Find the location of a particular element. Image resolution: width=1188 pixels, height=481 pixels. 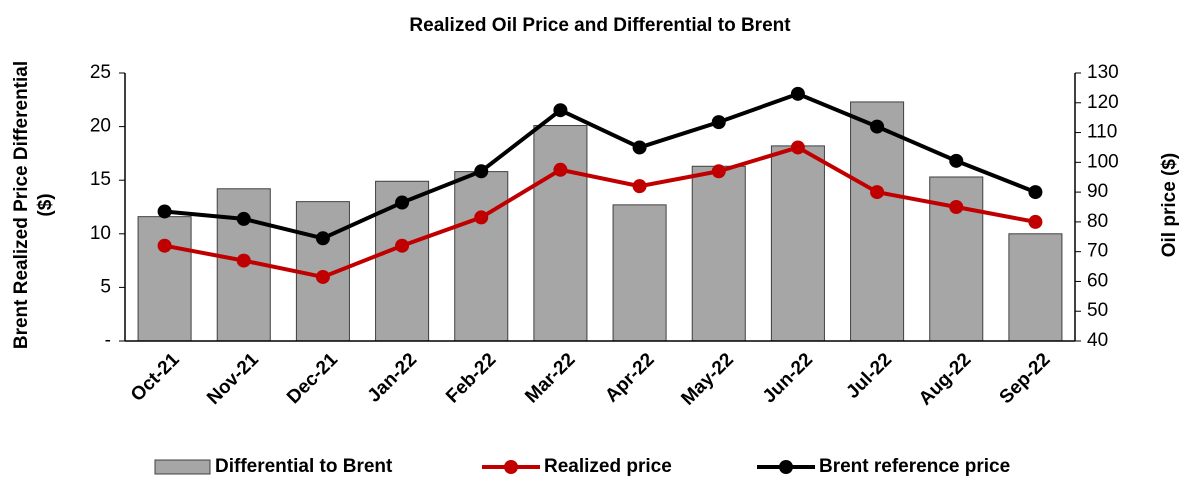

x-tick-label: Jul-22 is located at coordinates (869, 376).